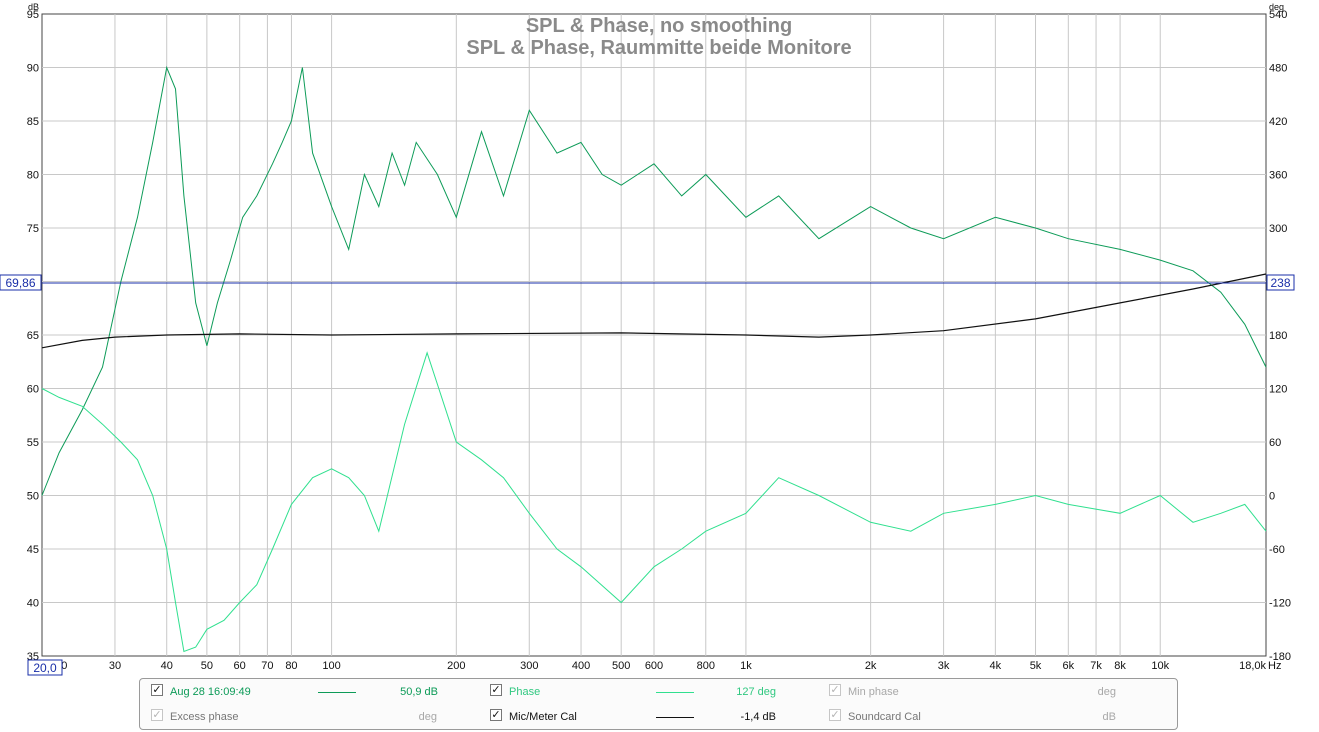  What do you see at coordinates (658, 48) in the screenshot?
I see `chart-subtitle: SPL & Phase, Raummitte beide Monitore` at bounding box center [658, 48].